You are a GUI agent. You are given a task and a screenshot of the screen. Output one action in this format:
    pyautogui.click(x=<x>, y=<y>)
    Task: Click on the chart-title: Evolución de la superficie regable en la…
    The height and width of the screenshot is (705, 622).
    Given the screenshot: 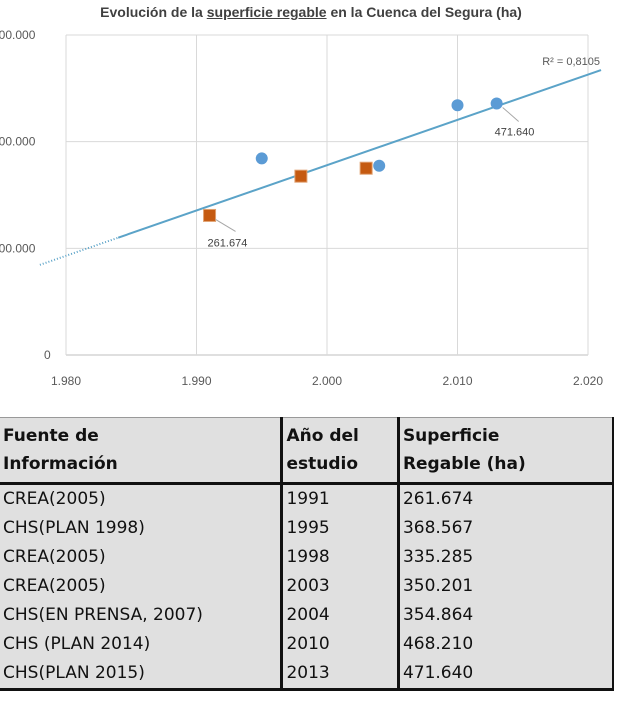 What is the action you would take?
    pyautogui.click(x=311, y=12)
    